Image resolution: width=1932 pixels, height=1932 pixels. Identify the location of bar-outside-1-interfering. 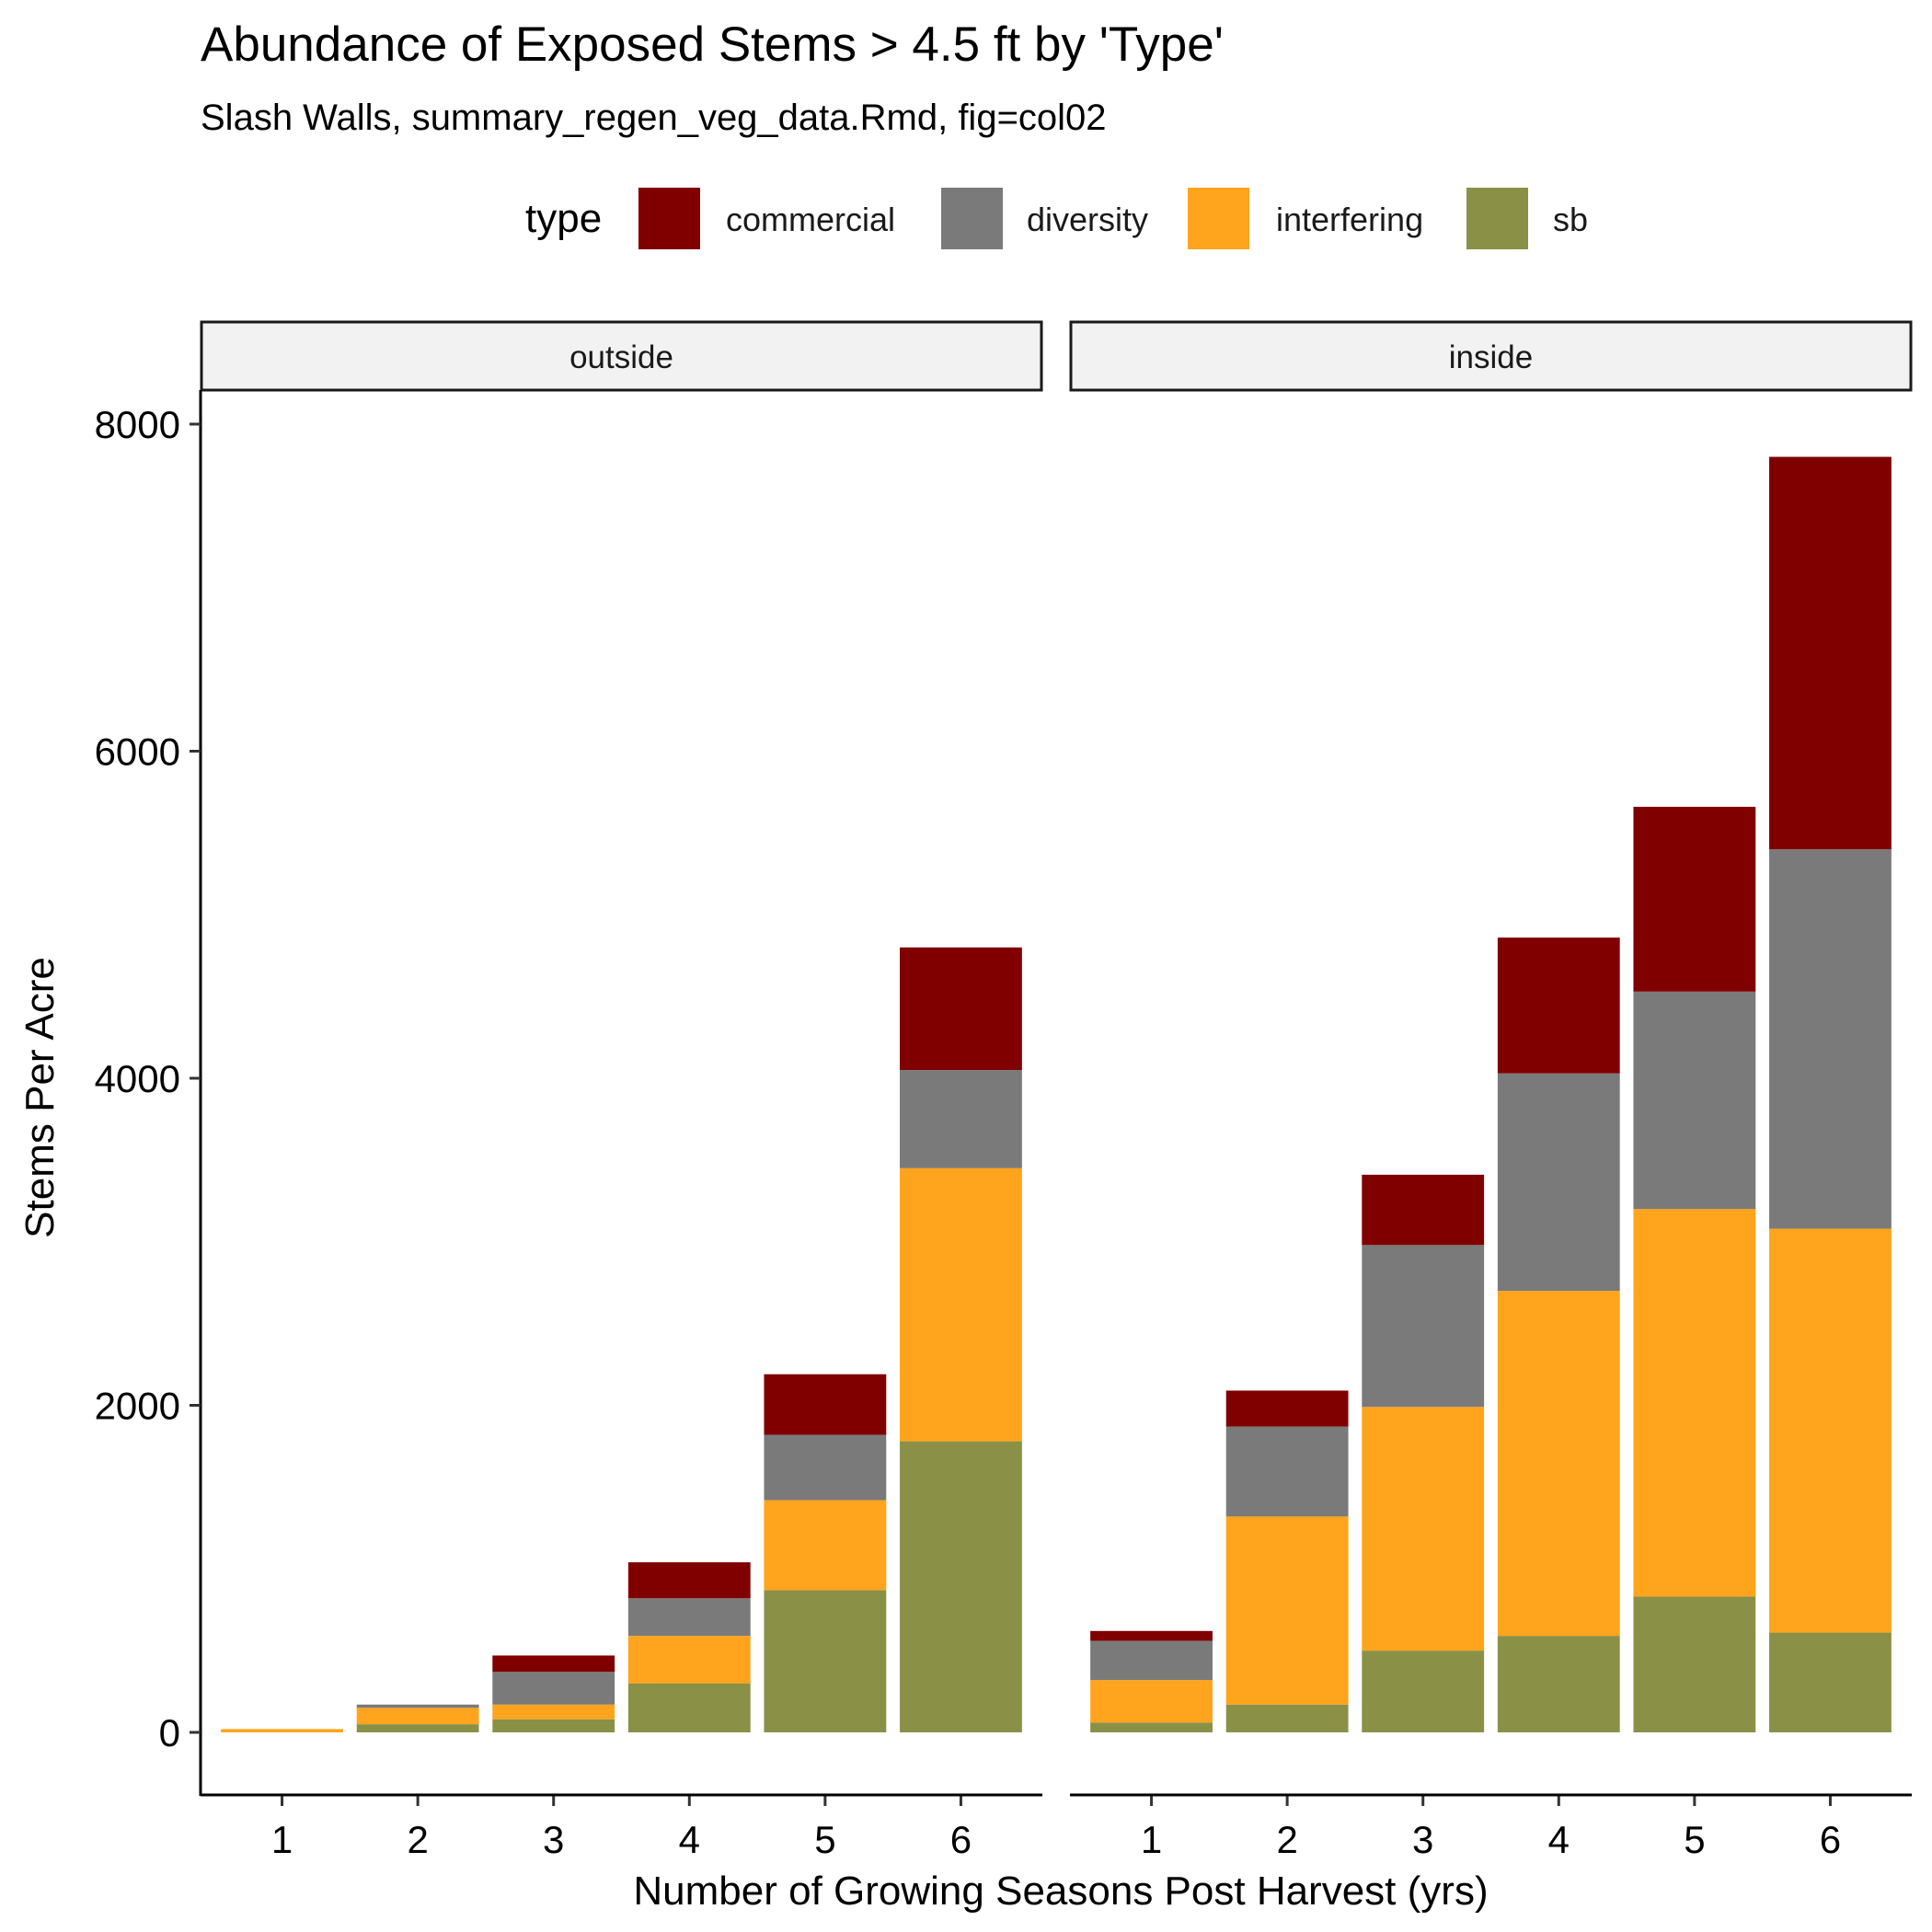
(282, 1730).